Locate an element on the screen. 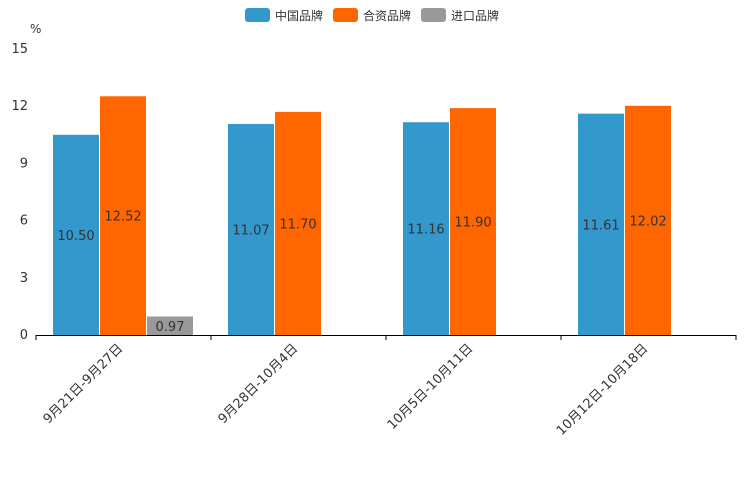 The image size is (744, 496). legend-label-import-brand: 进口品牌 is located at coordinates (475, 15).